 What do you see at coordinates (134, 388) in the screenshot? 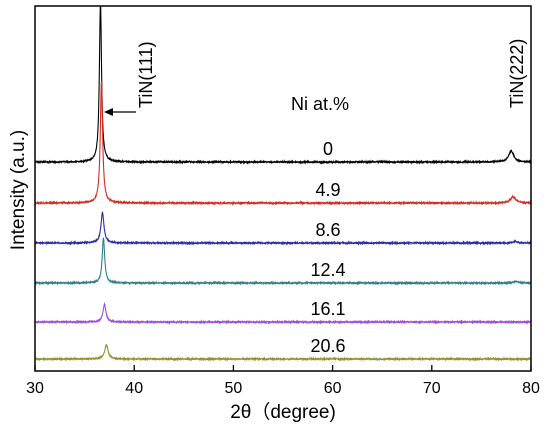
I see `x-tick-label: 40` at bounding box center [134, 388].